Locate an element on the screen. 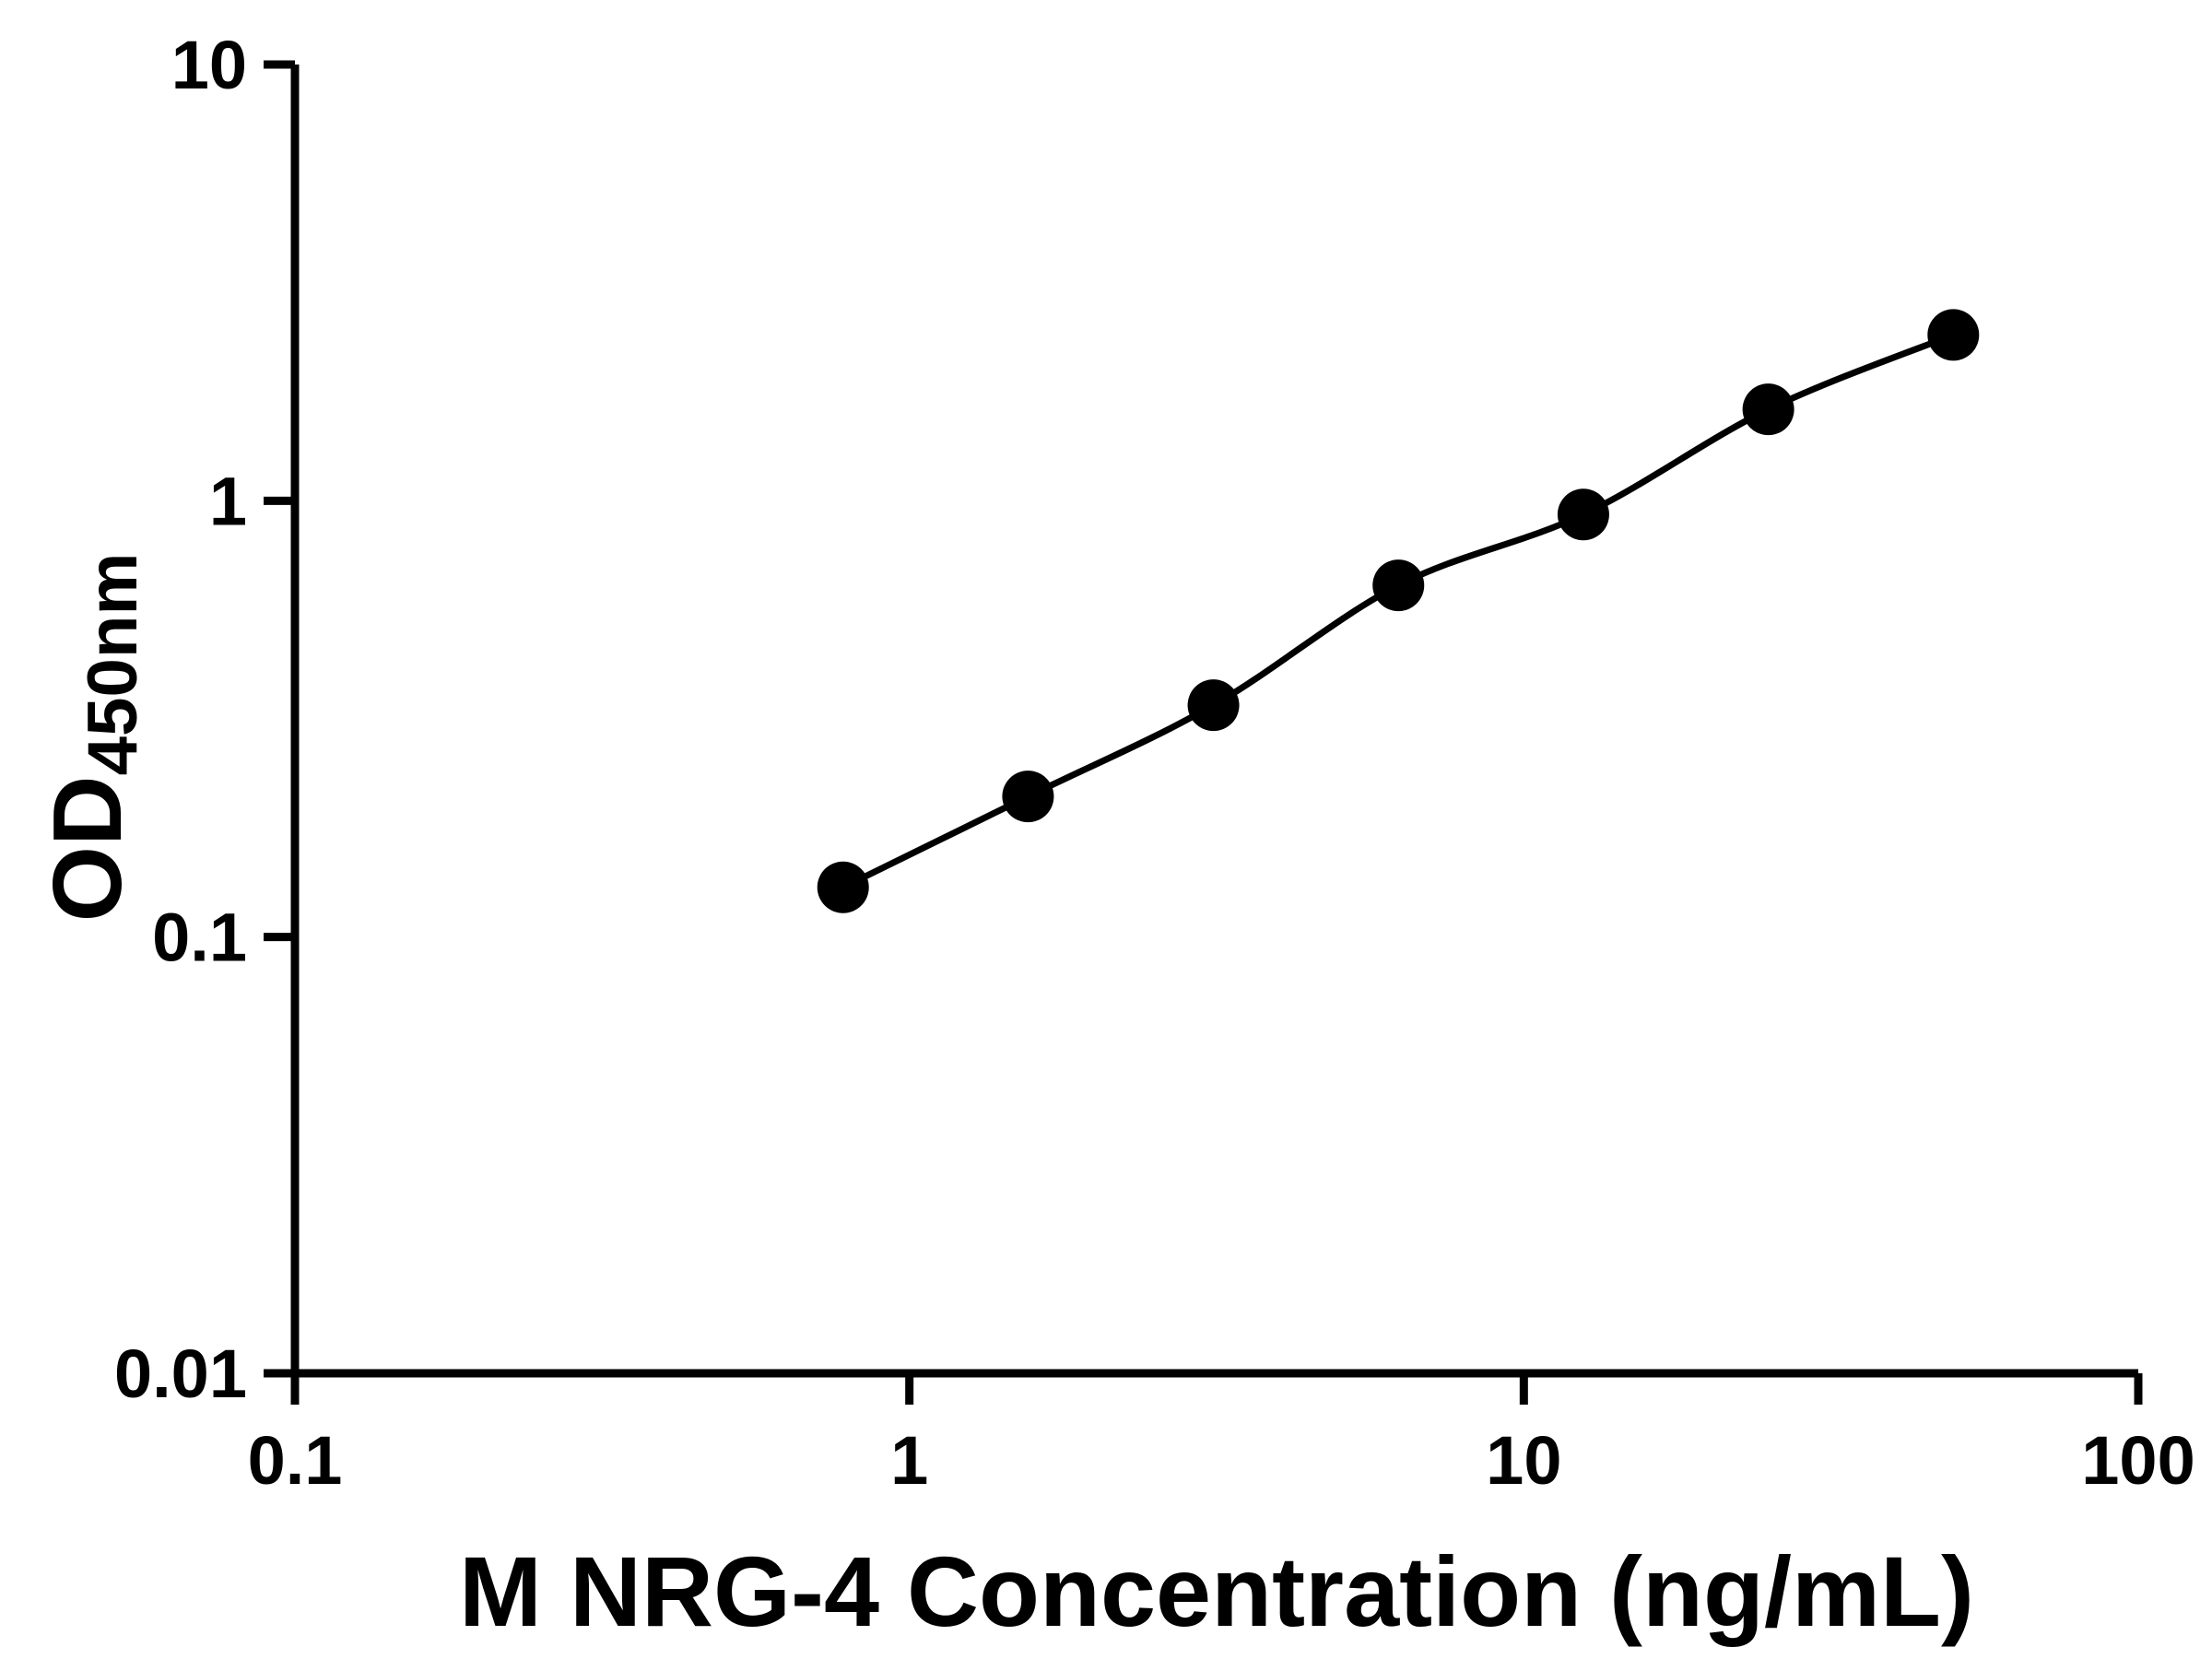 The image size is (2212, 1659). x-axis-tick-label: 100 is located at coordinates (2137, 1460).